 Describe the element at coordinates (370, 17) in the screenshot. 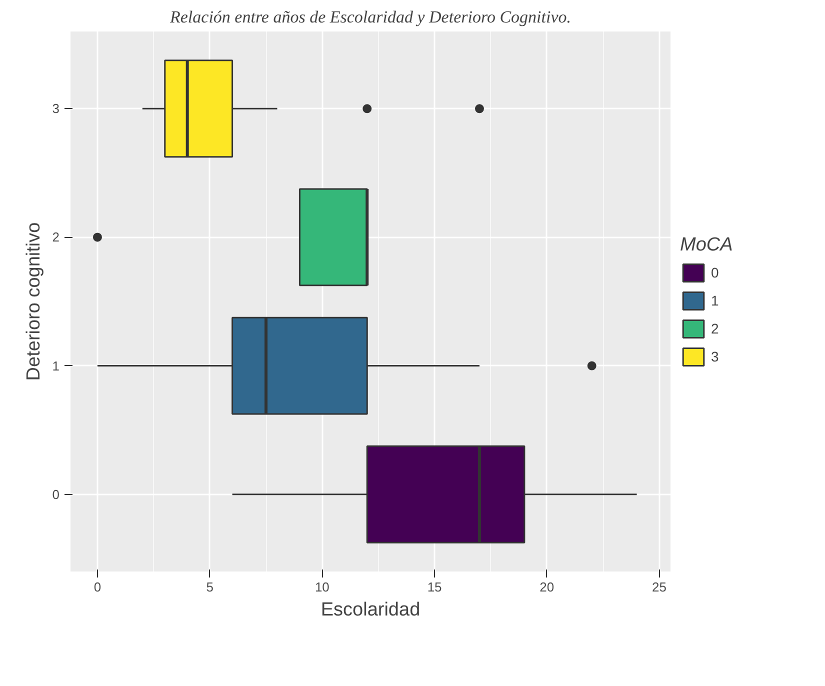

I see `chart-title: Relación entre años de Escolaridad y Deterioro Cognitivo.` at that location.